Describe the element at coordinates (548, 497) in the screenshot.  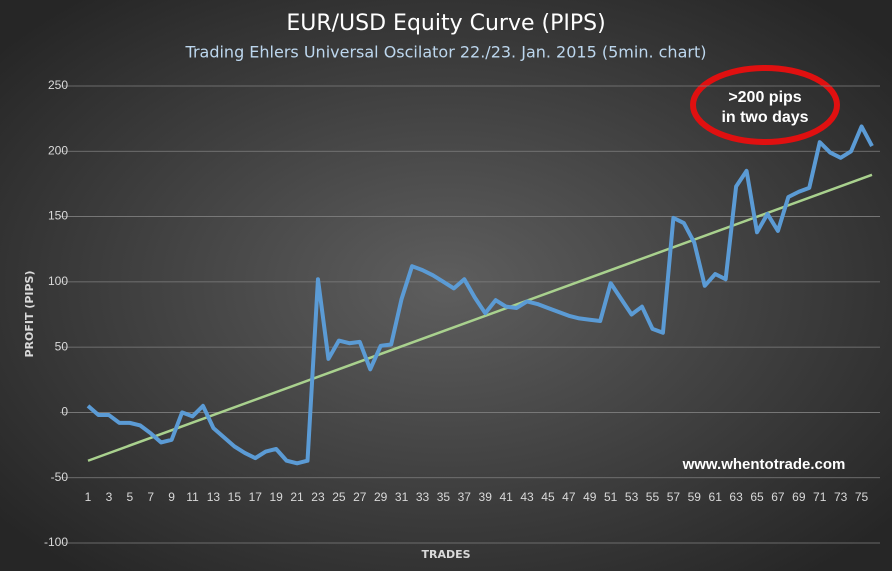
I see `x-tick-label: 45` at that location.